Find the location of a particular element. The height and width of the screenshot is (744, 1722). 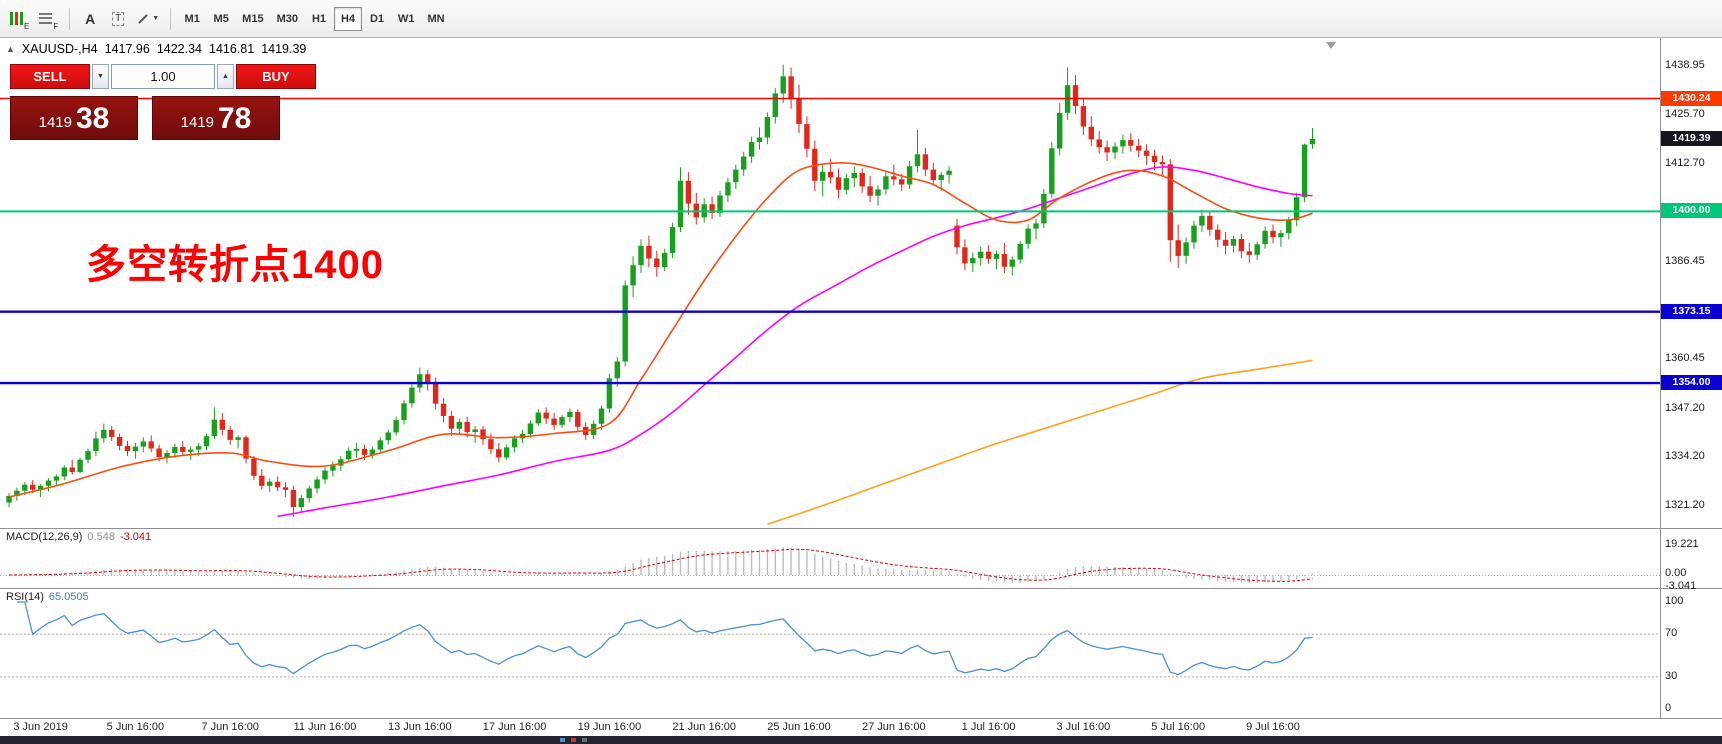

rsi-pane is located at coordinates (830, 639).